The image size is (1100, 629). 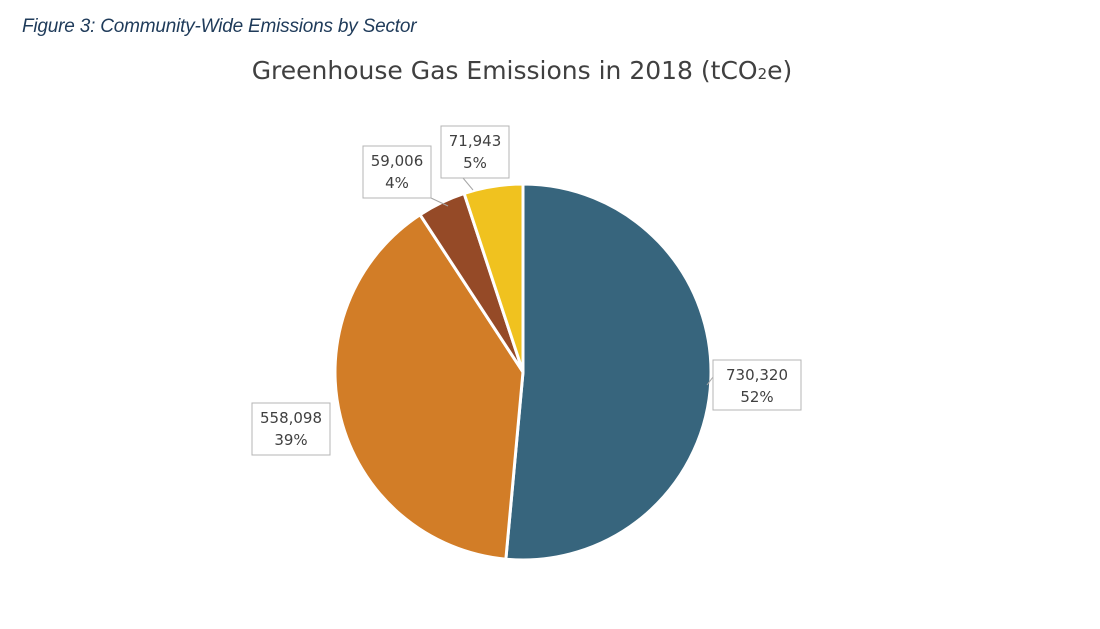 I want to click on chart-title-subscript: 2, so click(x=762, y=74).